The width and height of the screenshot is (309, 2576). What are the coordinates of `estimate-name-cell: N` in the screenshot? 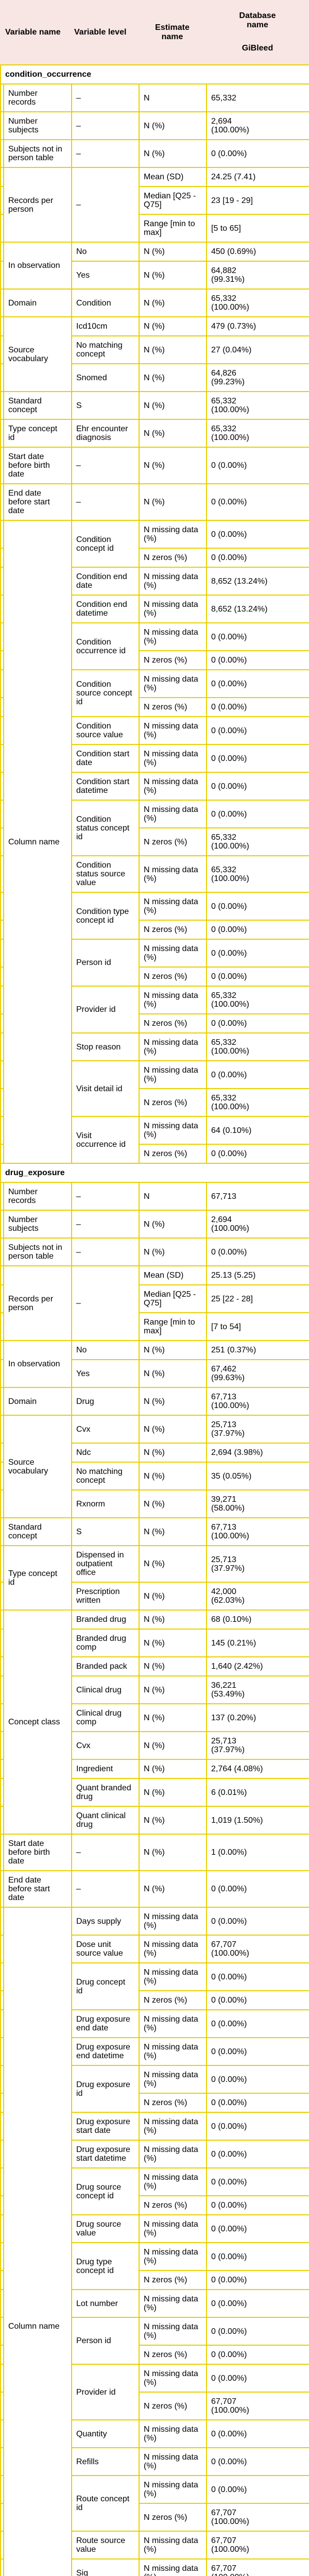 It's located at (173, 97).